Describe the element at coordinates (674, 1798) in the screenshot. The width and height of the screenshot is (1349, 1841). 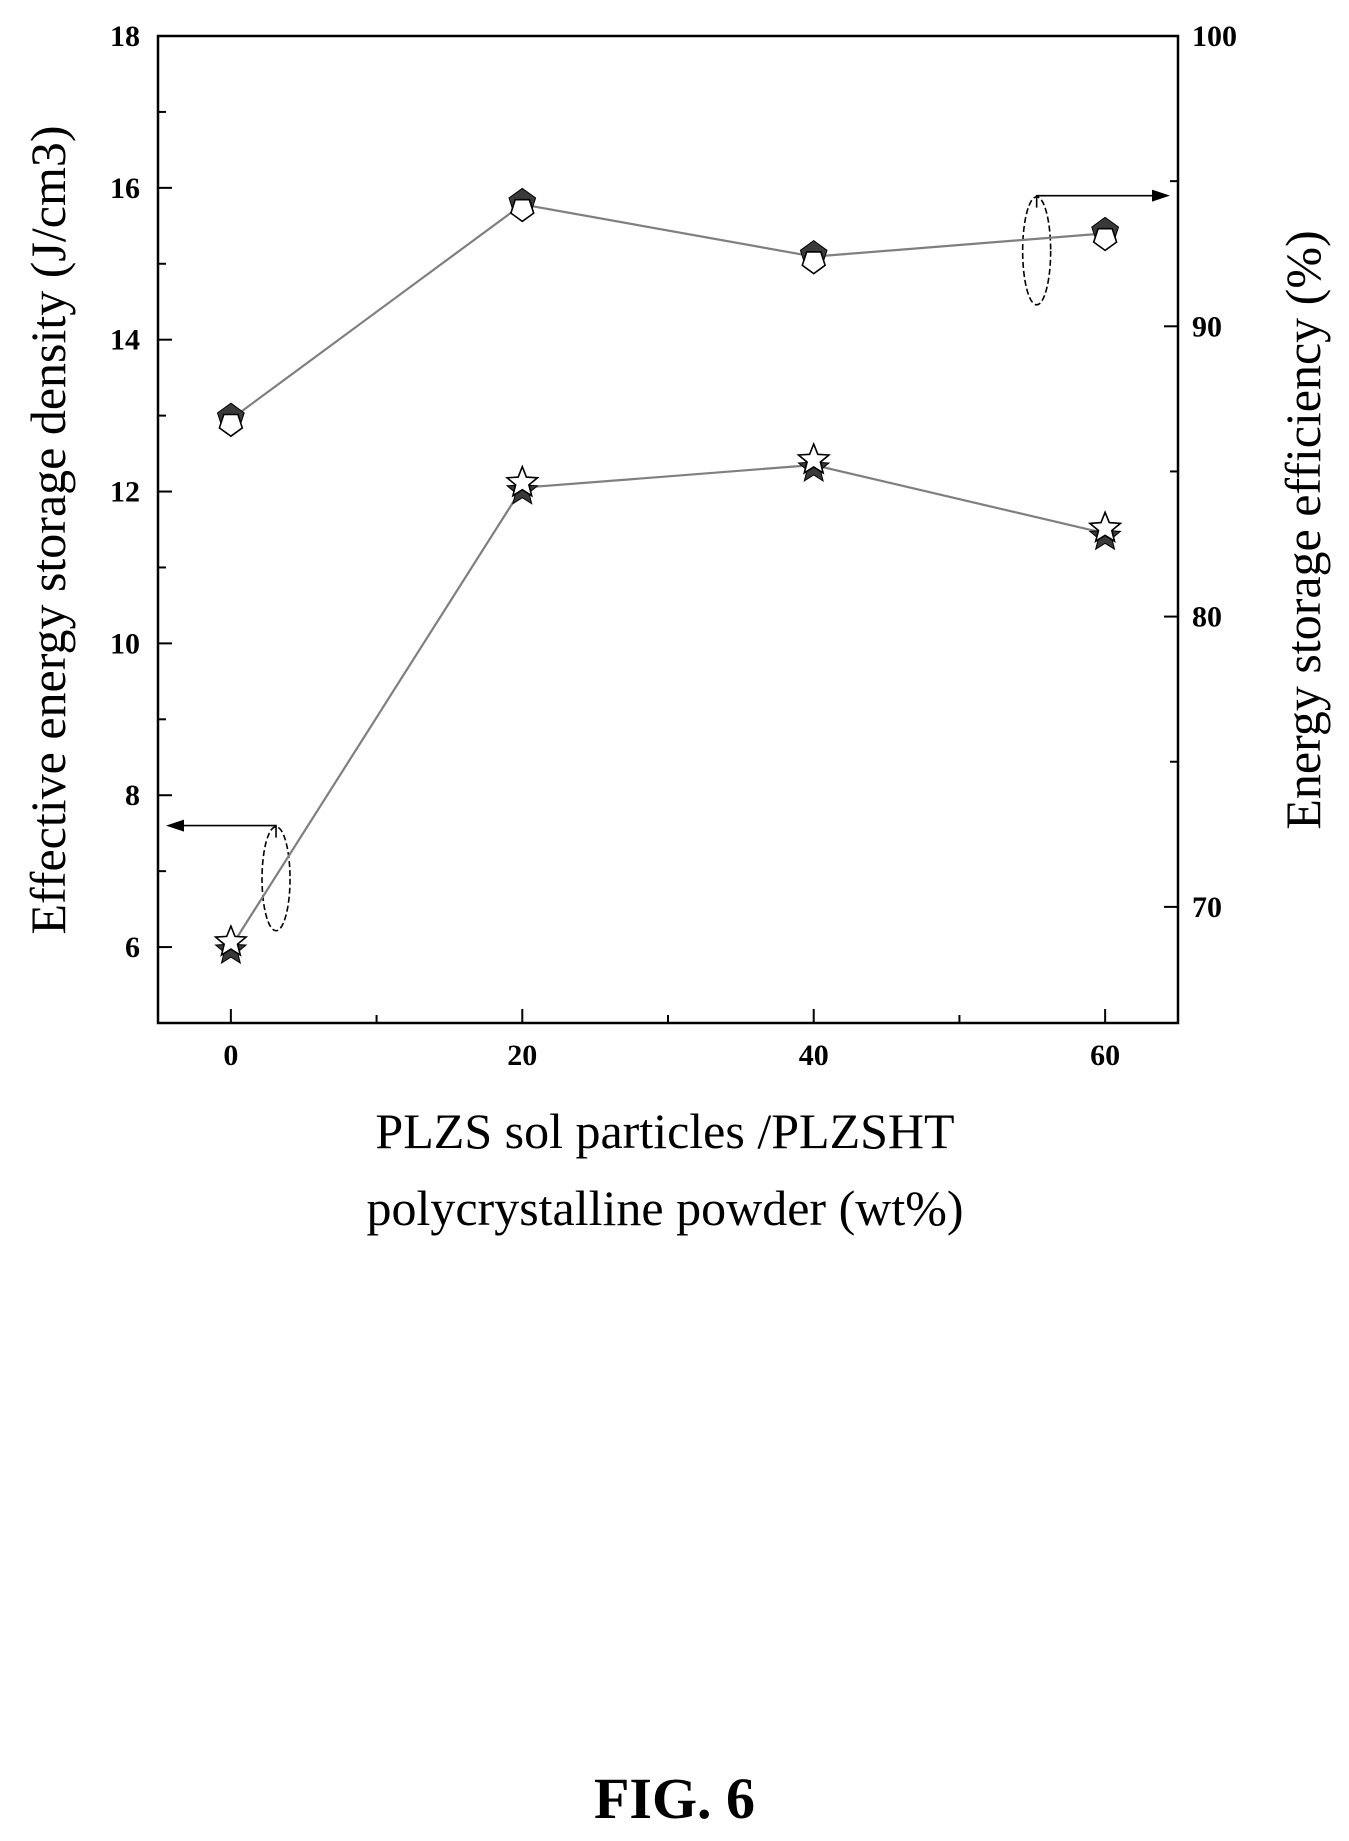
I see `figure-caption: FIG. 6` at that location.